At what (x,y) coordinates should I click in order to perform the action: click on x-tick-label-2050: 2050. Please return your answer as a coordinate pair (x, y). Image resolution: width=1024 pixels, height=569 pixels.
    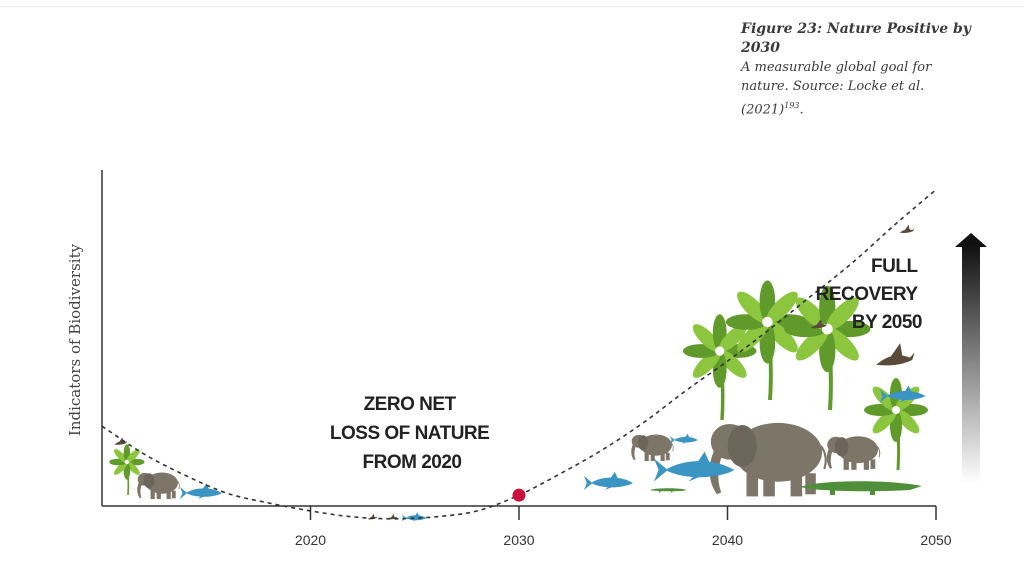
    Looking at the image, I should click on (935, 540).